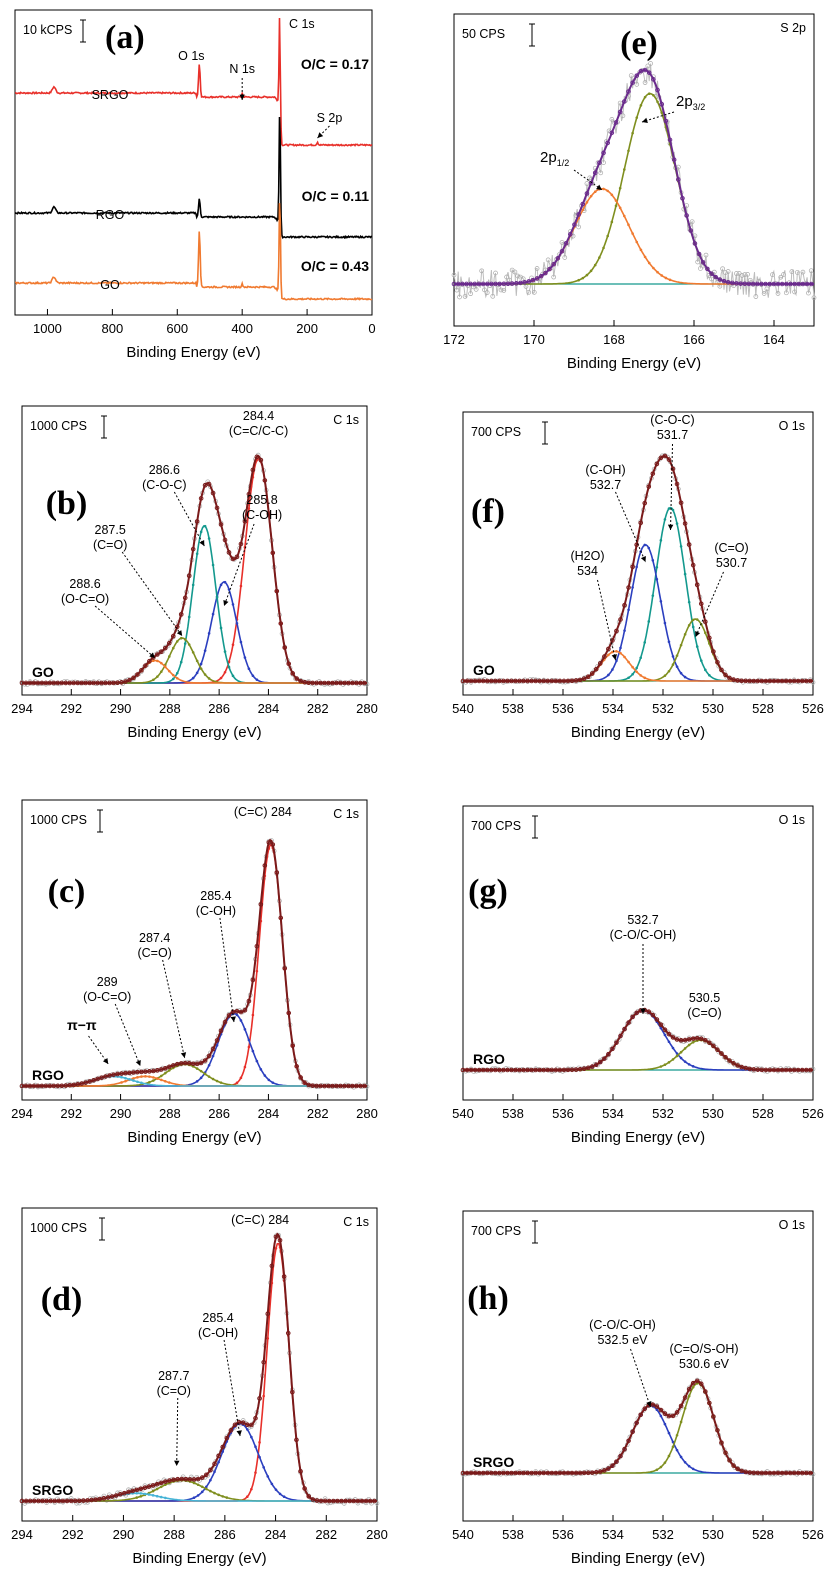 This screenshot has height=1581, width=837. What do you see at coordinates (613, 1534) in the screenshot?
I see `x-tick-label: 534` at bounding box center [613, 1534].